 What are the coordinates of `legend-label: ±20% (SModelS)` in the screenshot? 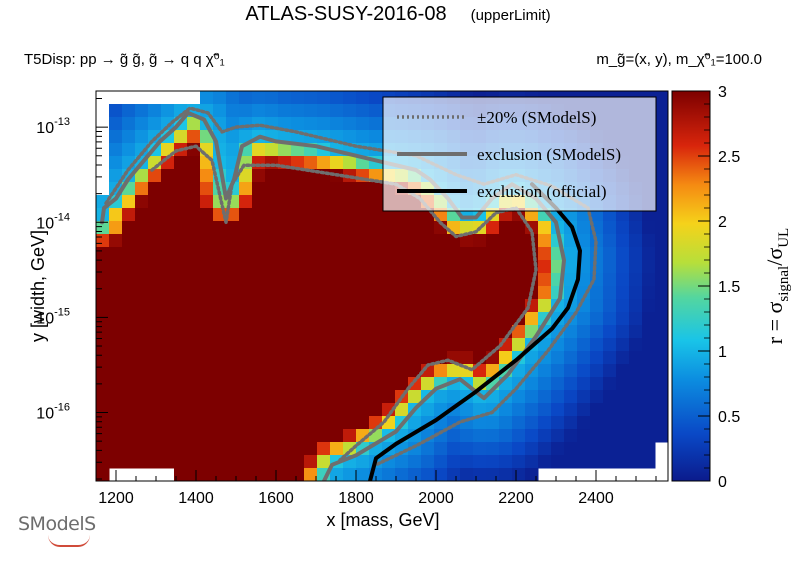 It's located at (536, 117).